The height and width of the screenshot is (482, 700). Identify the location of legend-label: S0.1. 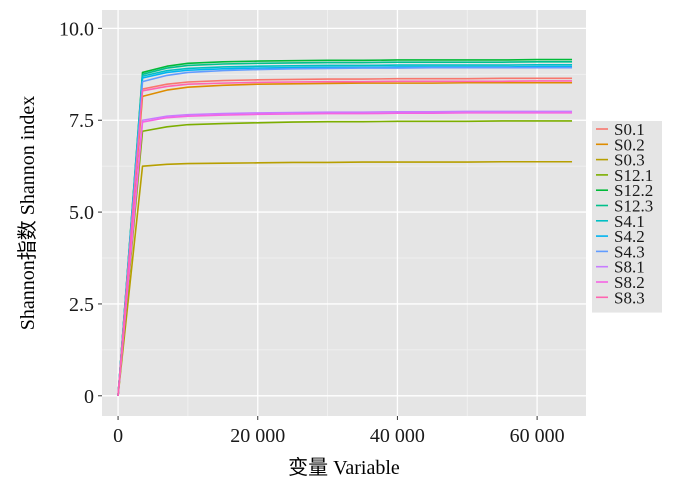
(629, 129).